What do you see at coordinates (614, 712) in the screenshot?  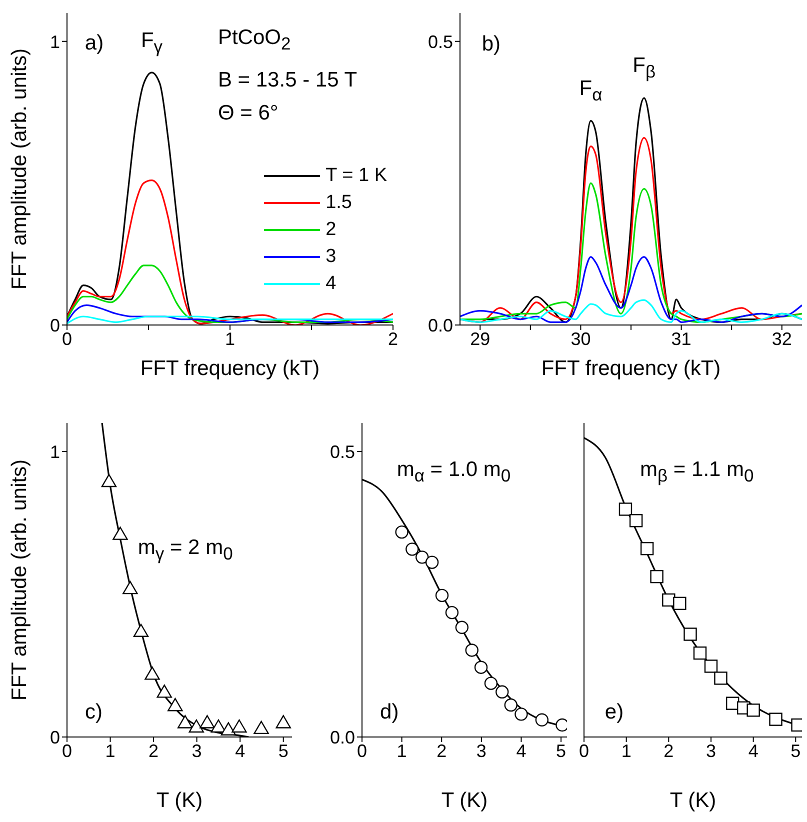 I see `annotation: e)` at bounding box center [614, 712].